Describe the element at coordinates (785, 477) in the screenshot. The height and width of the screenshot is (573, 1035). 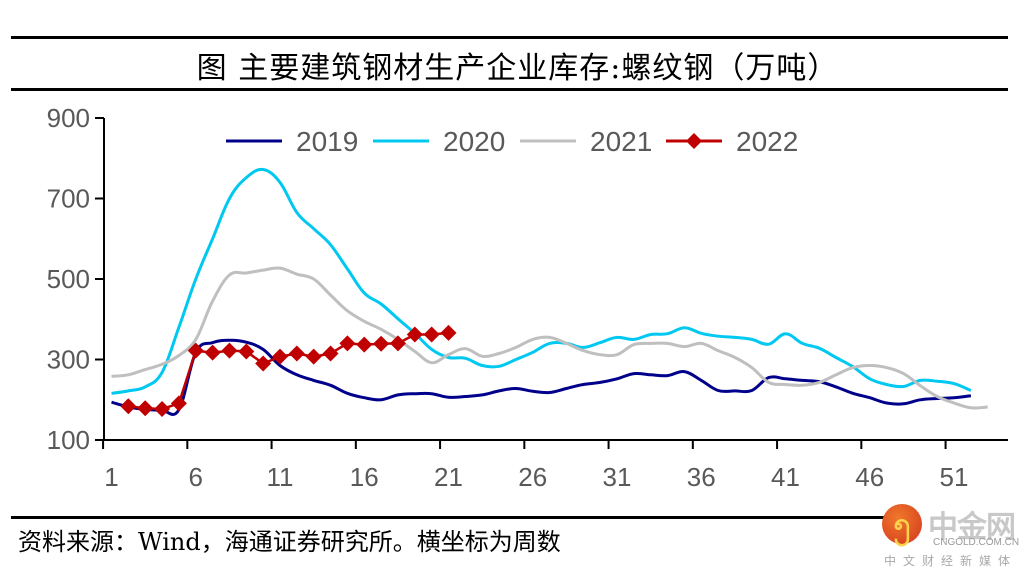
I see `x-tick-label: 41` at that location.